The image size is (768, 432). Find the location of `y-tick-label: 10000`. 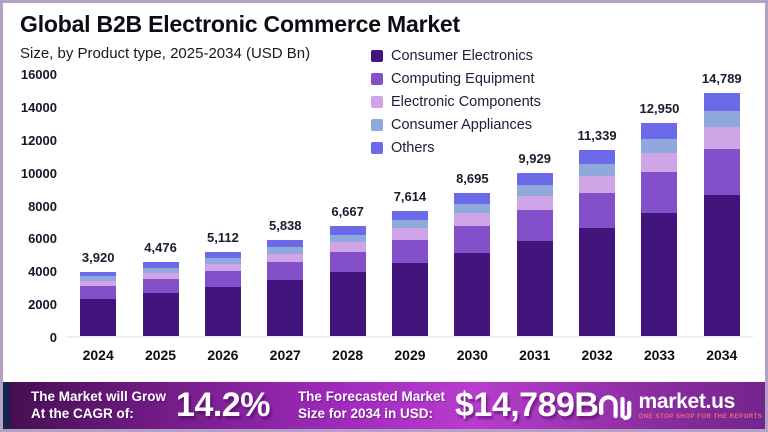

y-tick-label: 10000 is located at coordinates (38, 173).